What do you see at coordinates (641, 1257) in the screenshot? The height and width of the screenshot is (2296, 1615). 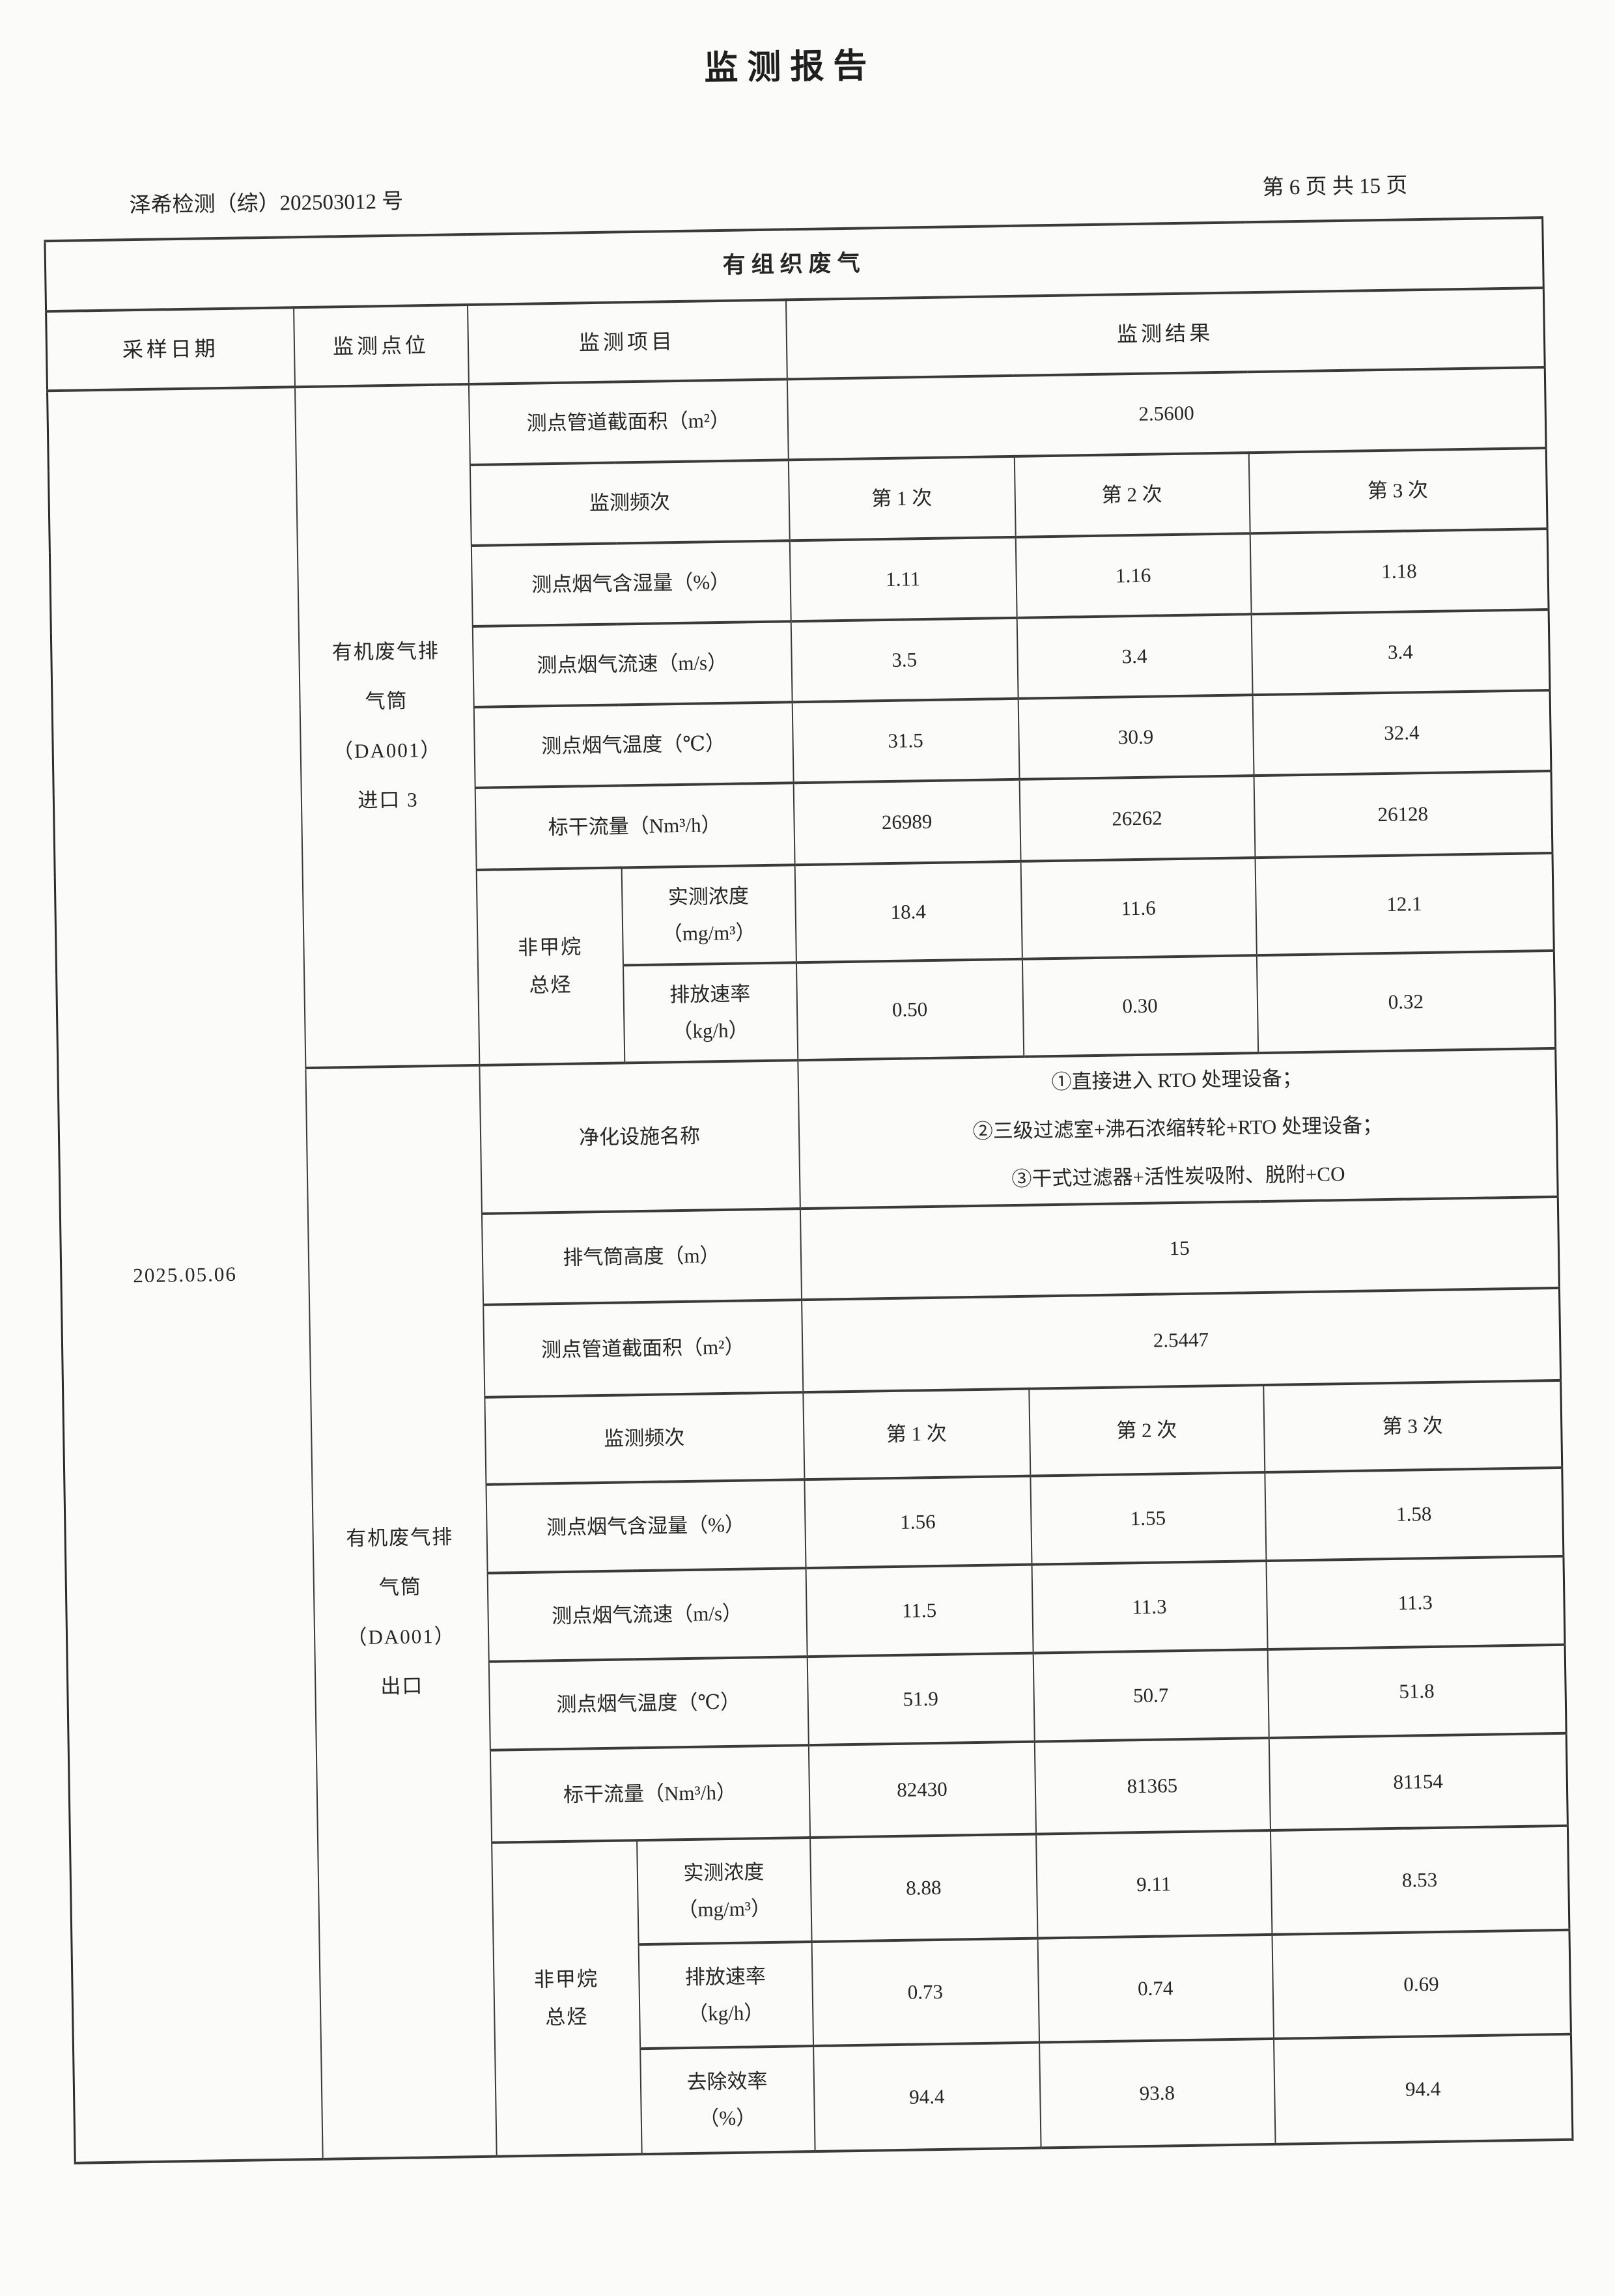 I see `outlet-stack-height-label: 排气筒高度（m）` at bounding box center [641, 1257].